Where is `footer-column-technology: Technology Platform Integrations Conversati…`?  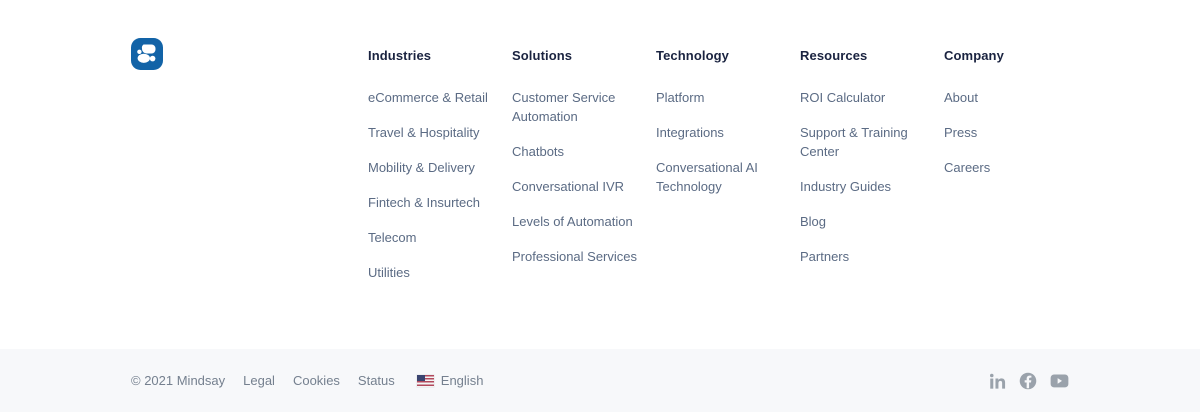
footer-column-technology: Technology Platform Integrations Conversati… is located at coordinates (728, 172).